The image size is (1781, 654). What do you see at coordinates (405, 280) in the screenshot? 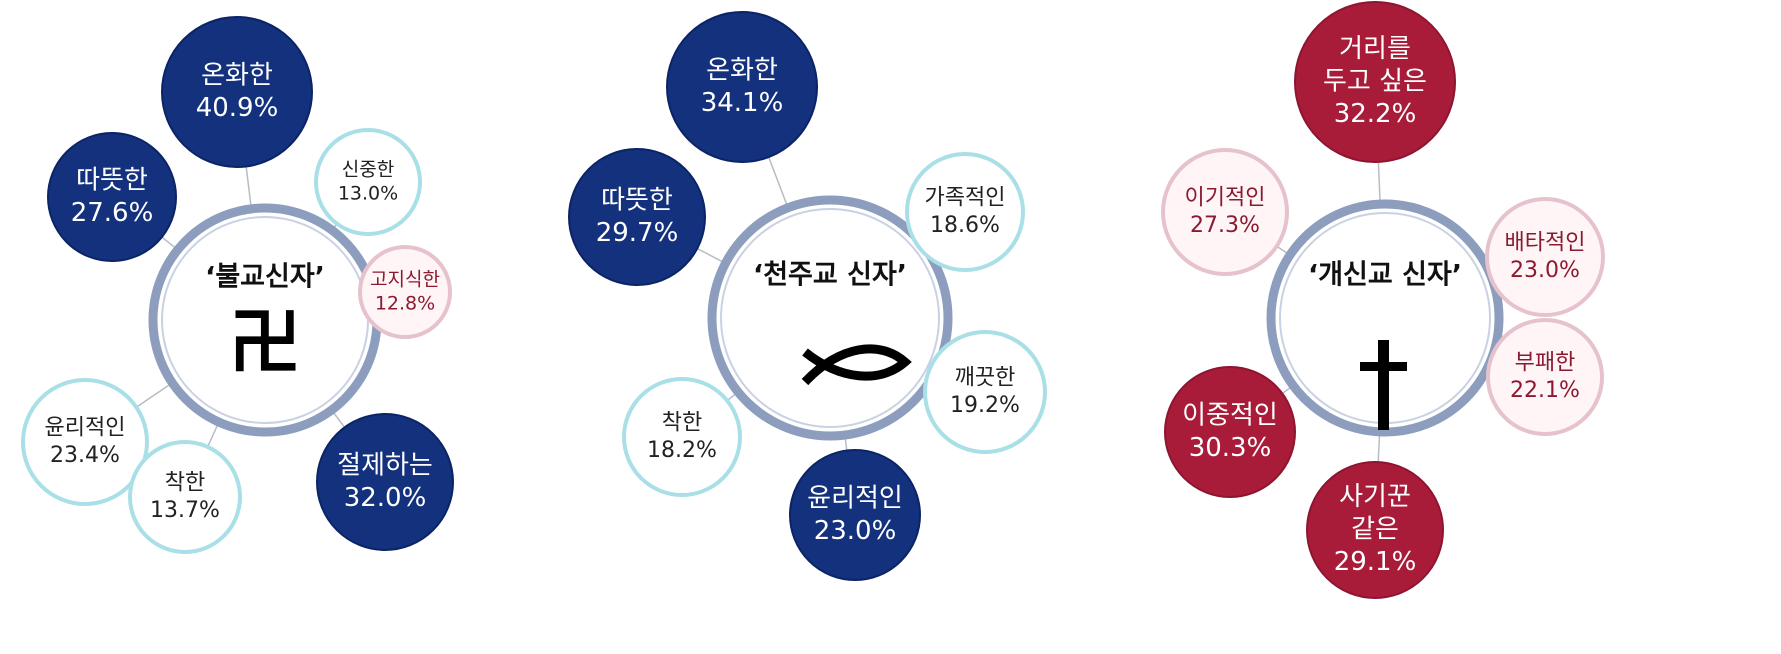
I see `node-label: 고지식한` at bounding box center [405, 280].